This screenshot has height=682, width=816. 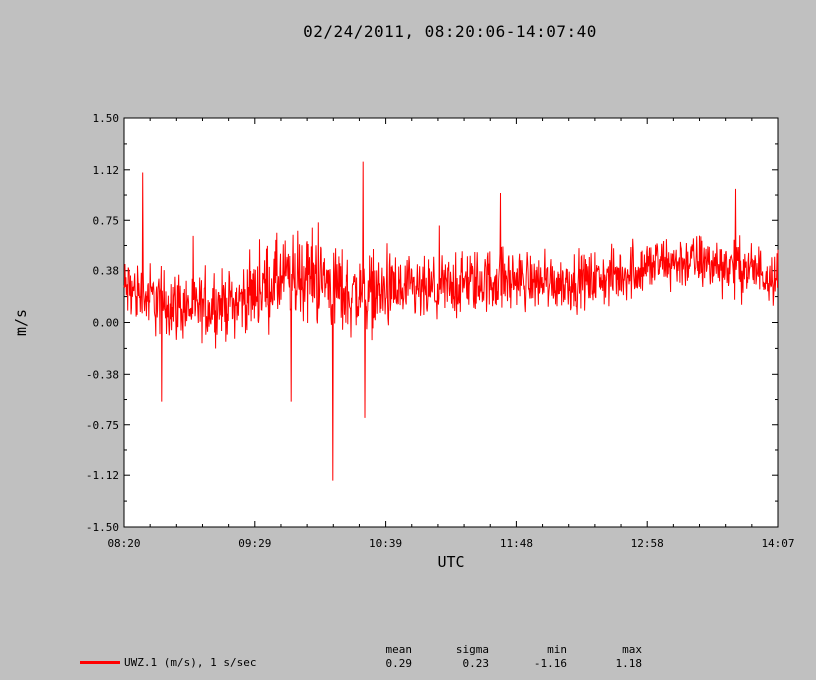 I want to click on y-axis-label: m/s, so click(x=21, y=322).